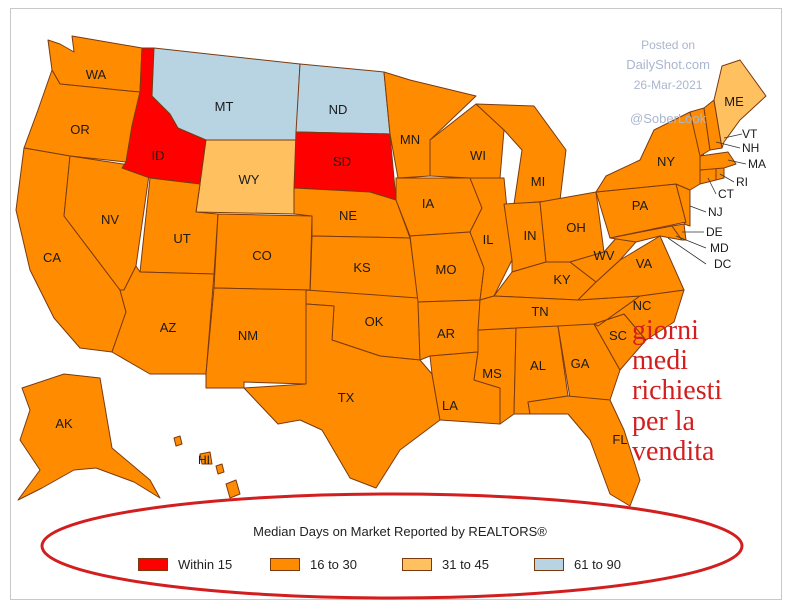 Image resolution: width=800 pixels, height=606 pixels. I want to click on state-label-ny: NY, so click(666, 161).